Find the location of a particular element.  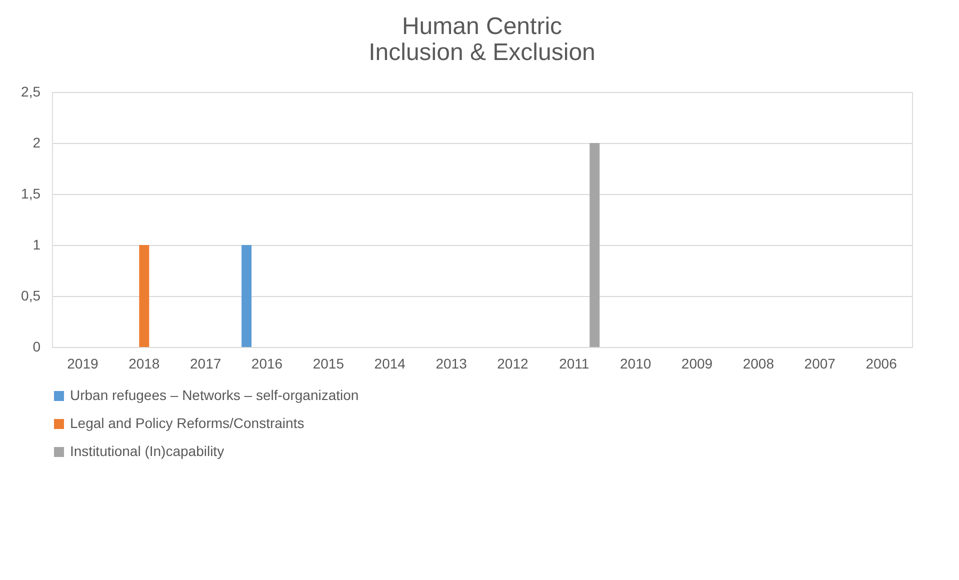

y-tick-label: 1 is located at coordinates (36, 244).